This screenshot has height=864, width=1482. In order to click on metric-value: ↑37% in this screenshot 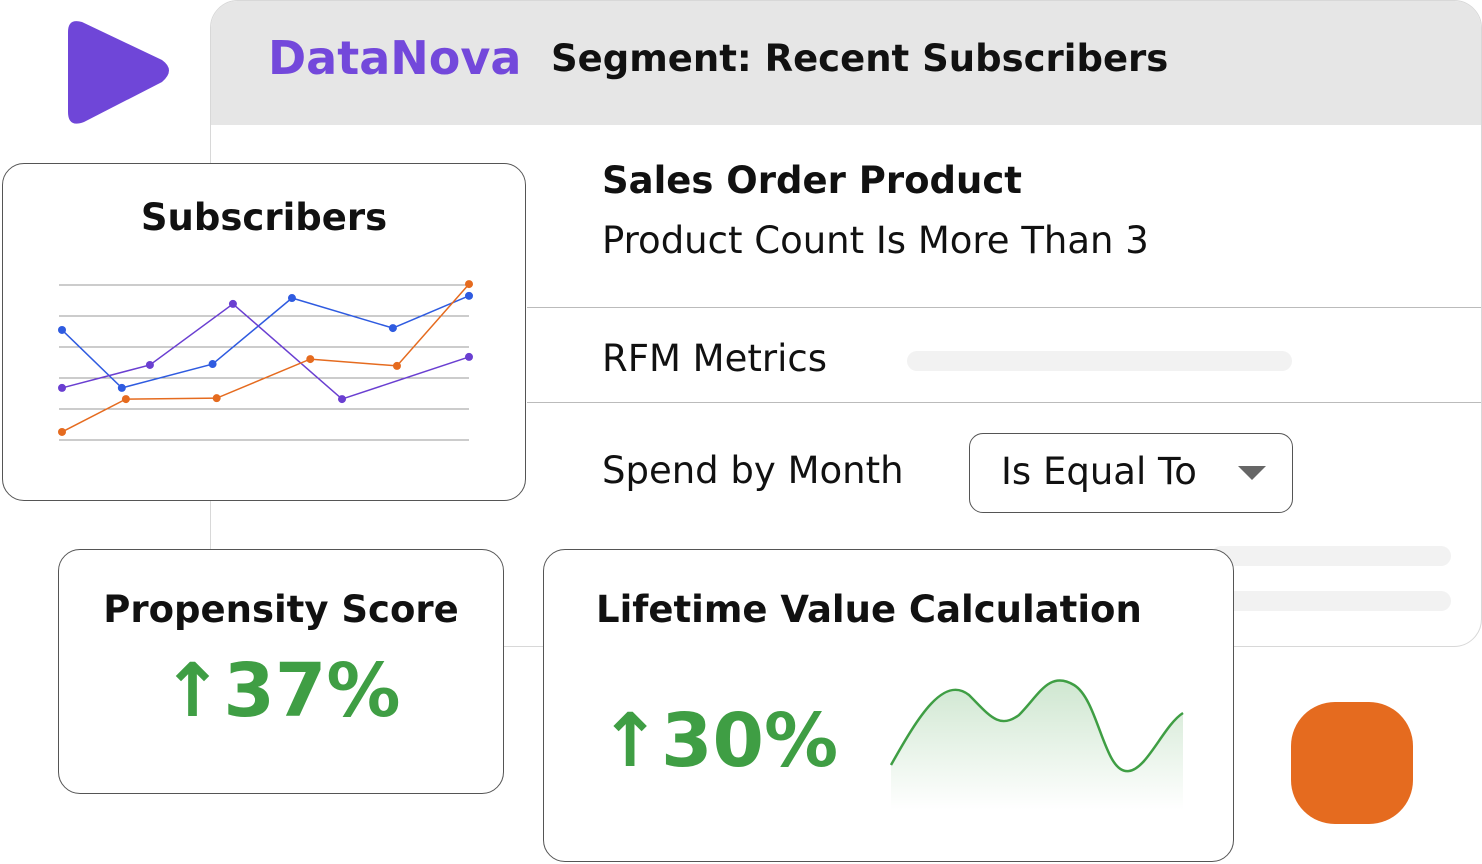, I will do `click(281, 691)`.